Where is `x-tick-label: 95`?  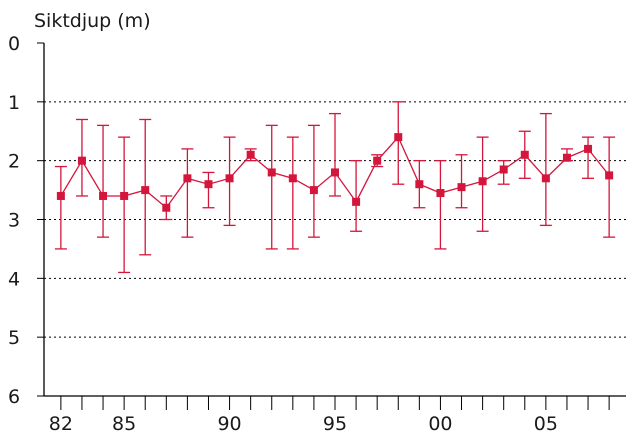
x-tick-label: 95 is located at coordinates (335, 424).